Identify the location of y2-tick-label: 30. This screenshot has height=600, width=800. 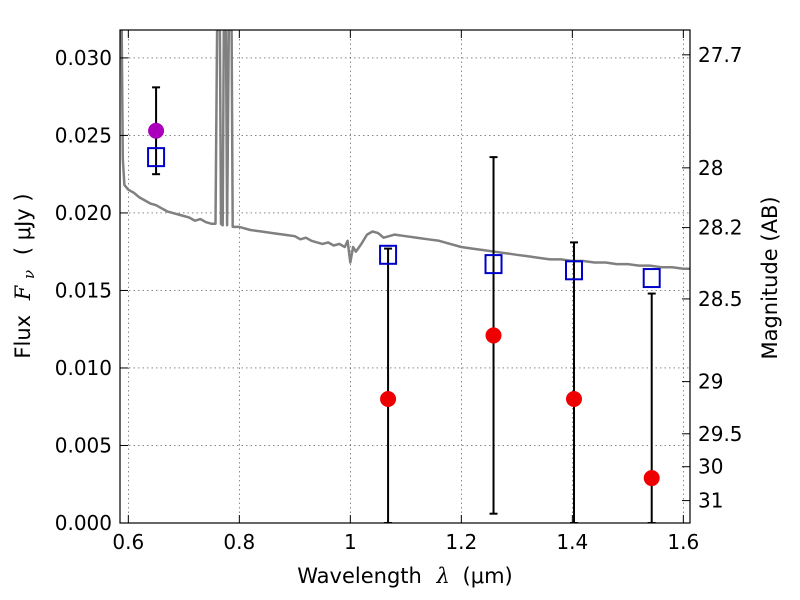
(710, 467).